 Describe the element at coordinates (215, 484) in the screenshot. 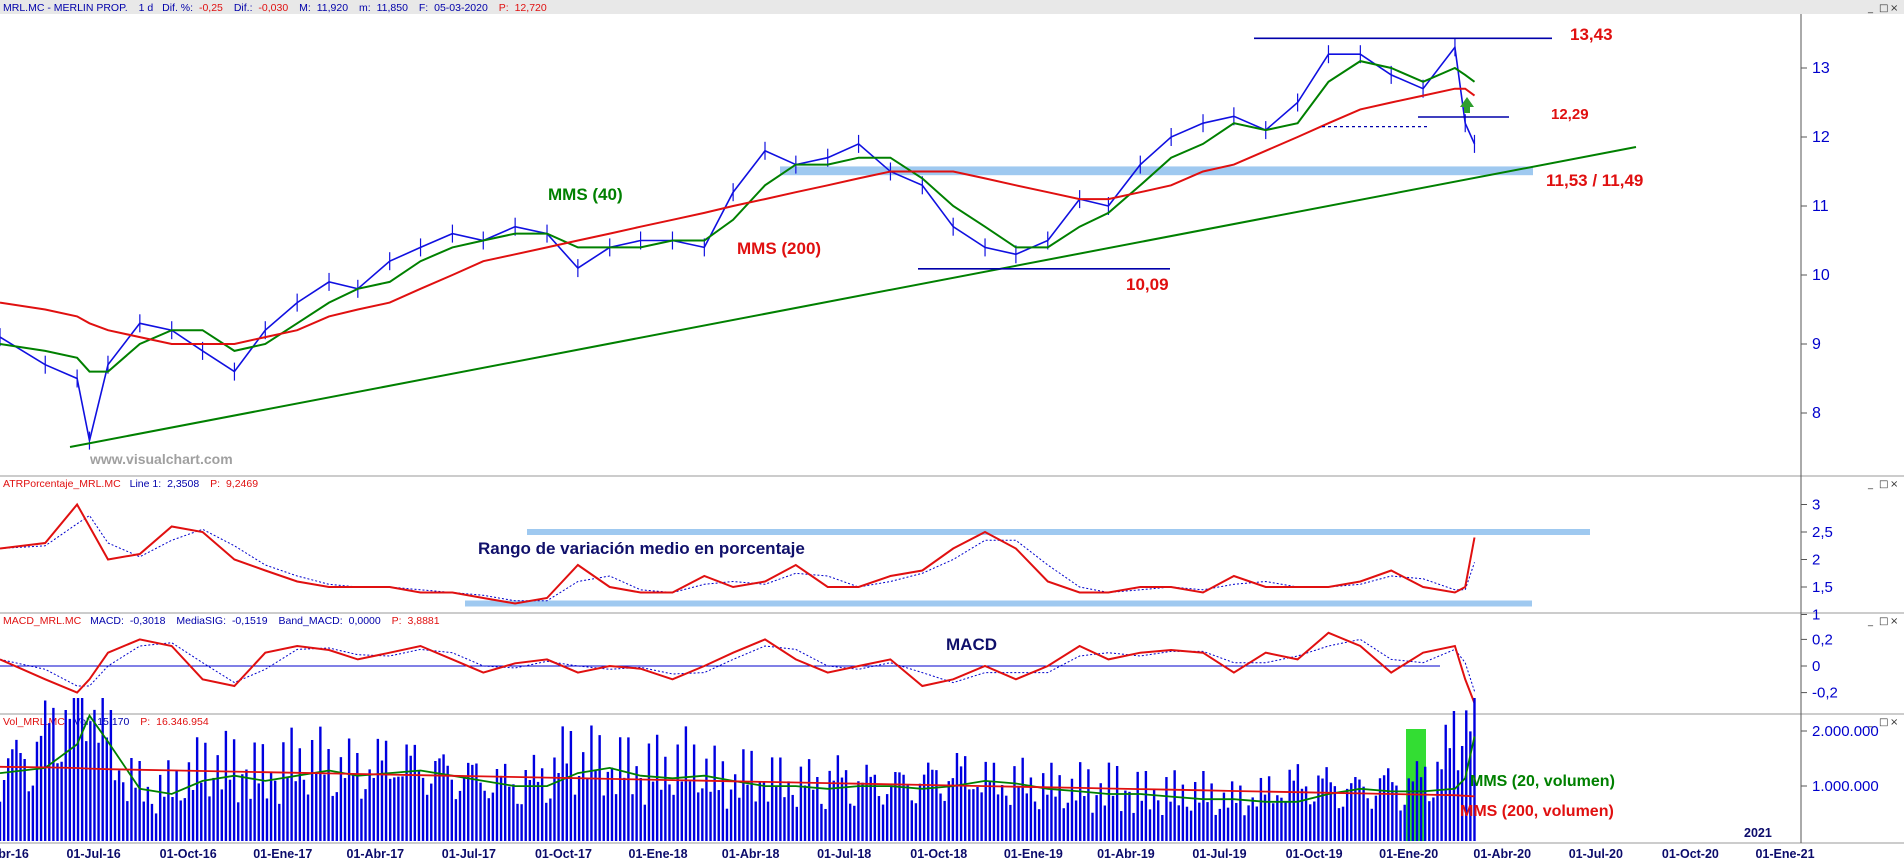

I see `atr-p-label: P:` at that location.